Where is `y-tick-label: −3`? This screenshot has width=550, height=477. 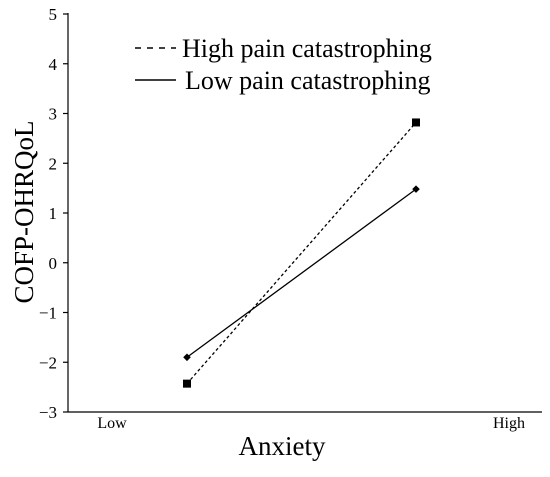
y-tick-label: −3 is located at coordinates (48, 412).